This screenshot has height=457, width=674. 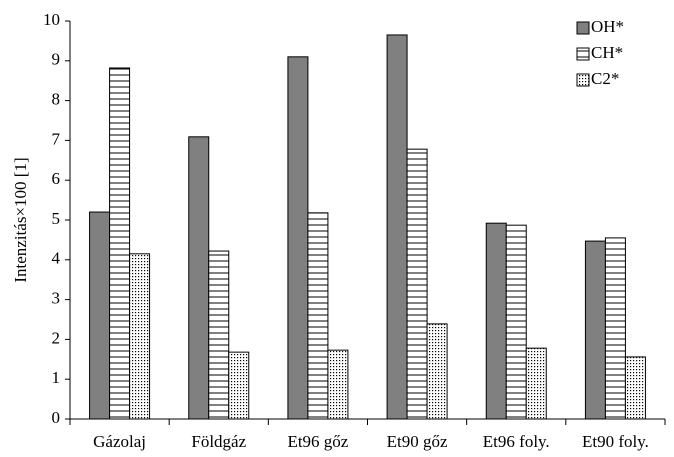 I want to click on x-tick-label: Gázolaj, so click(x=119, y=441).